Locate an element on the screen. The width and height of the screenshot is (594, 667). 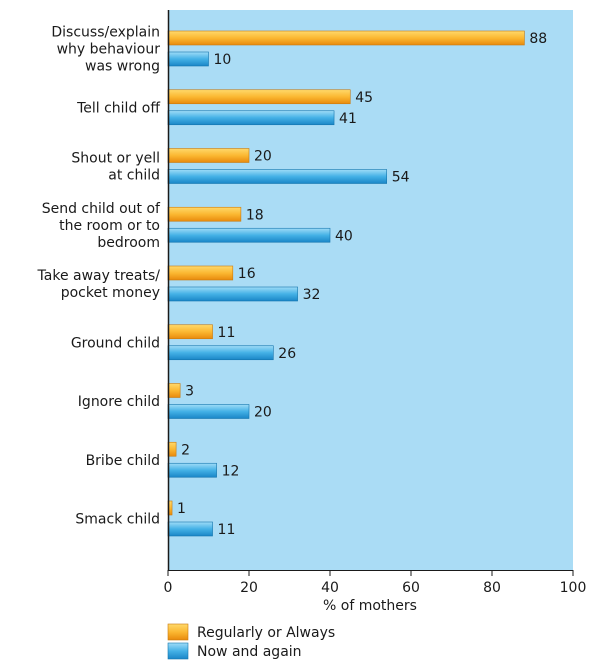
data-label: 26 is located at coordinates (287, 354).